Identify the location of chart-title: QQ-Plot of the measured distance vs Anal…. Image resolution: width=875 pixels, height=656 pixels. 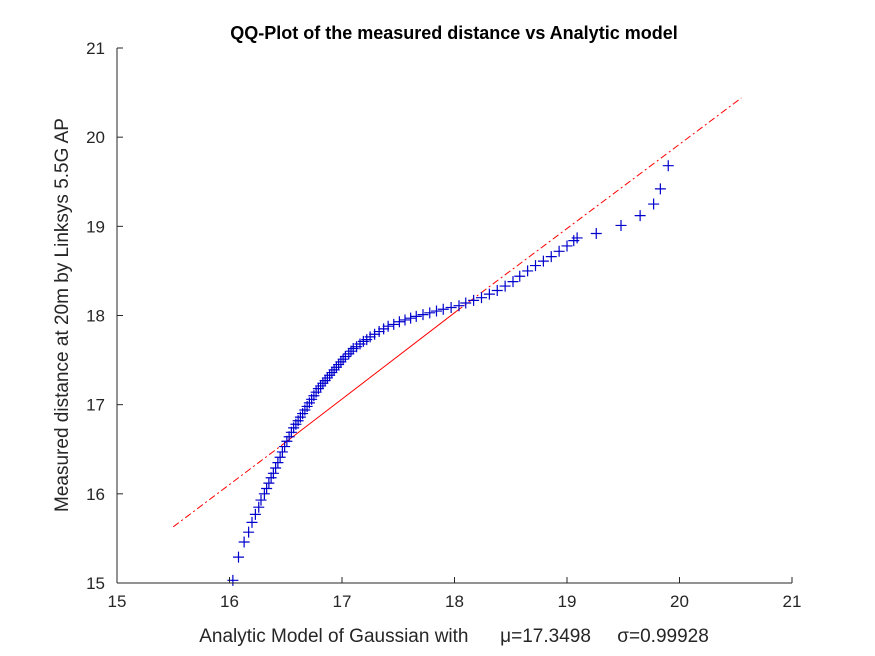
(453, 33).